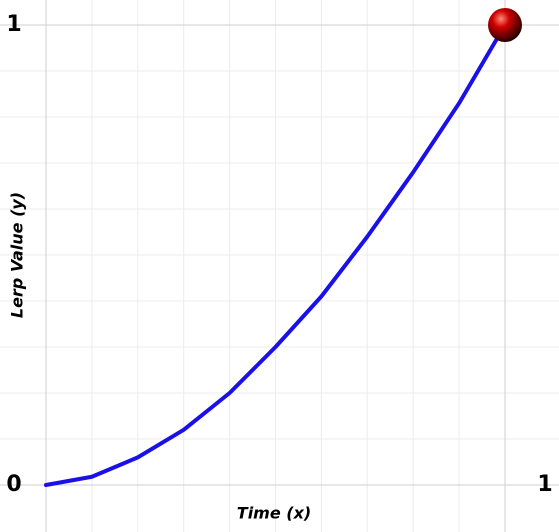 Image resolution: width=559 pixels, height=532 pixels. Describe the element at coordinates (13, 484) in the screenshot. I see `y-tick-label: 0` at that location.